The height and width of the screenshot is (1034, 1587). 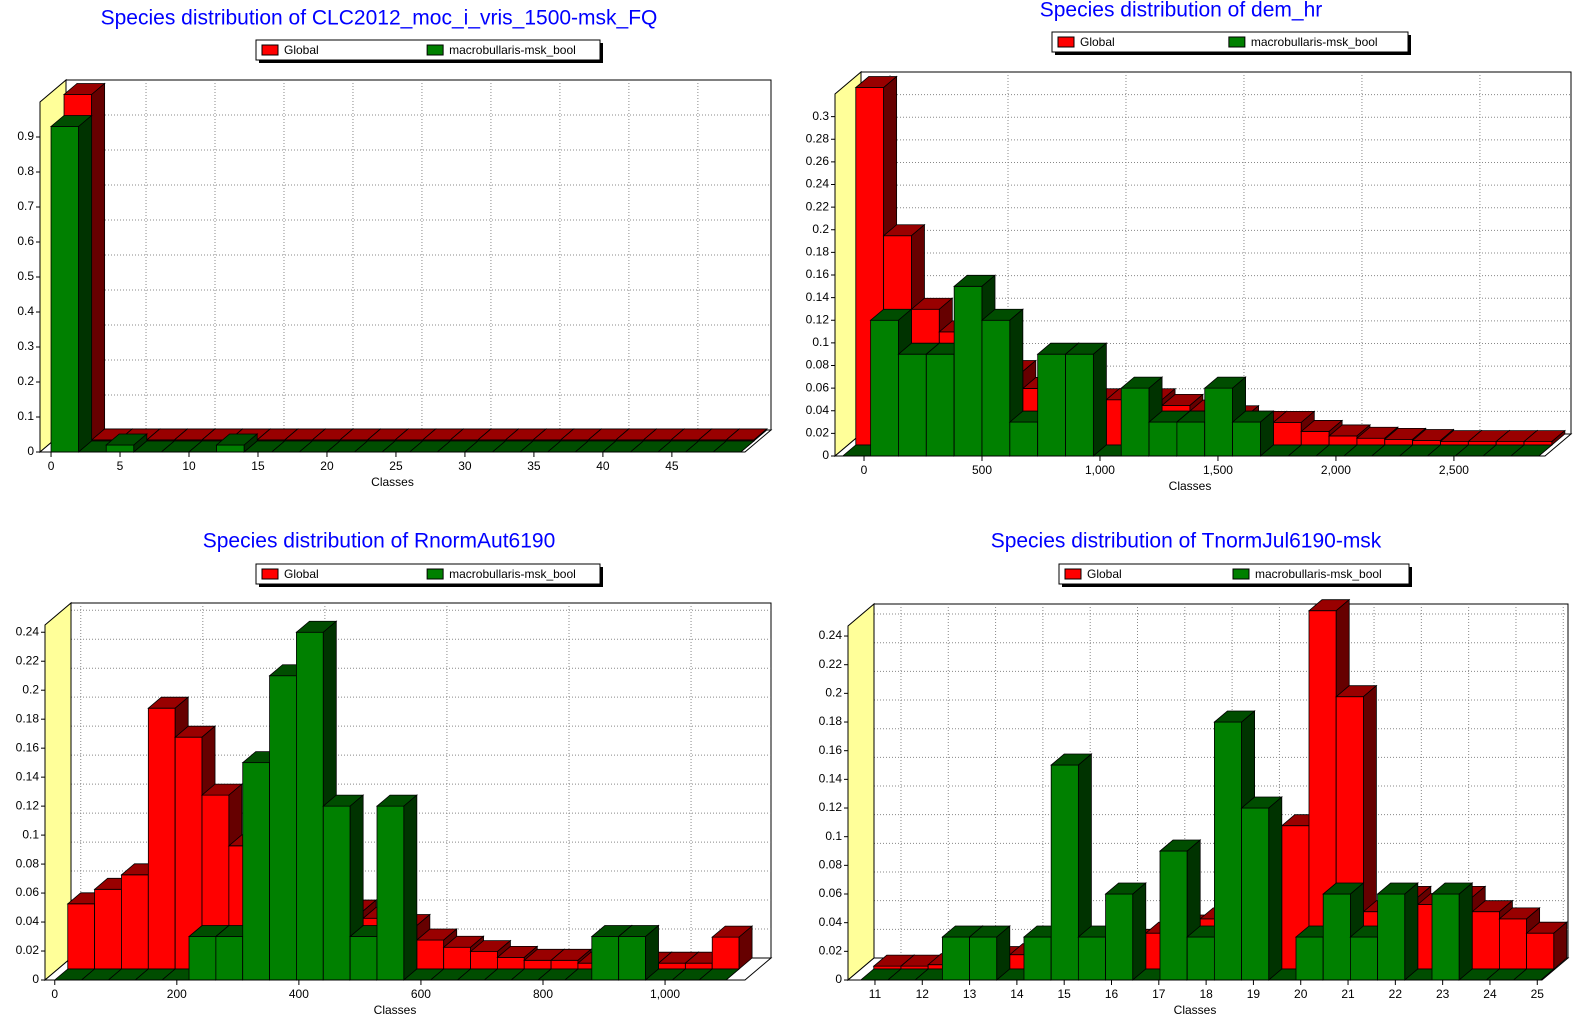 What do you see at coordinates (1181, 11) in the screenshot?
I see `chart-title: Species distribution of dem_hr` at bounding box center [1181, 11].